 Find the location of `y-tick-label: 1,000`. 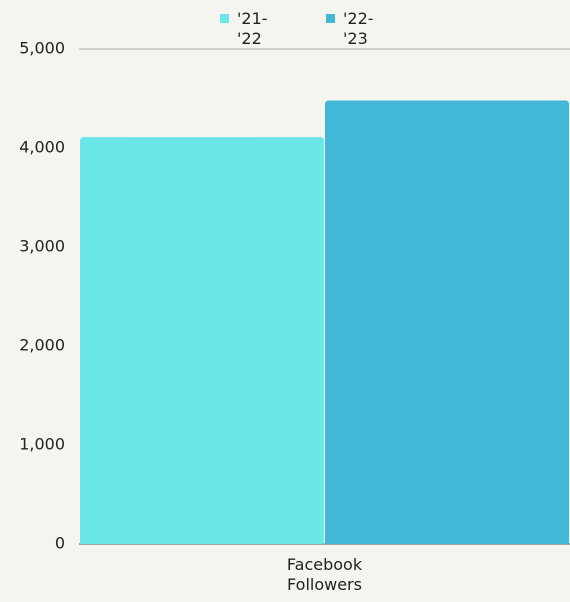

y-tick-label: 1,000 is located at coordinates (42, 444).